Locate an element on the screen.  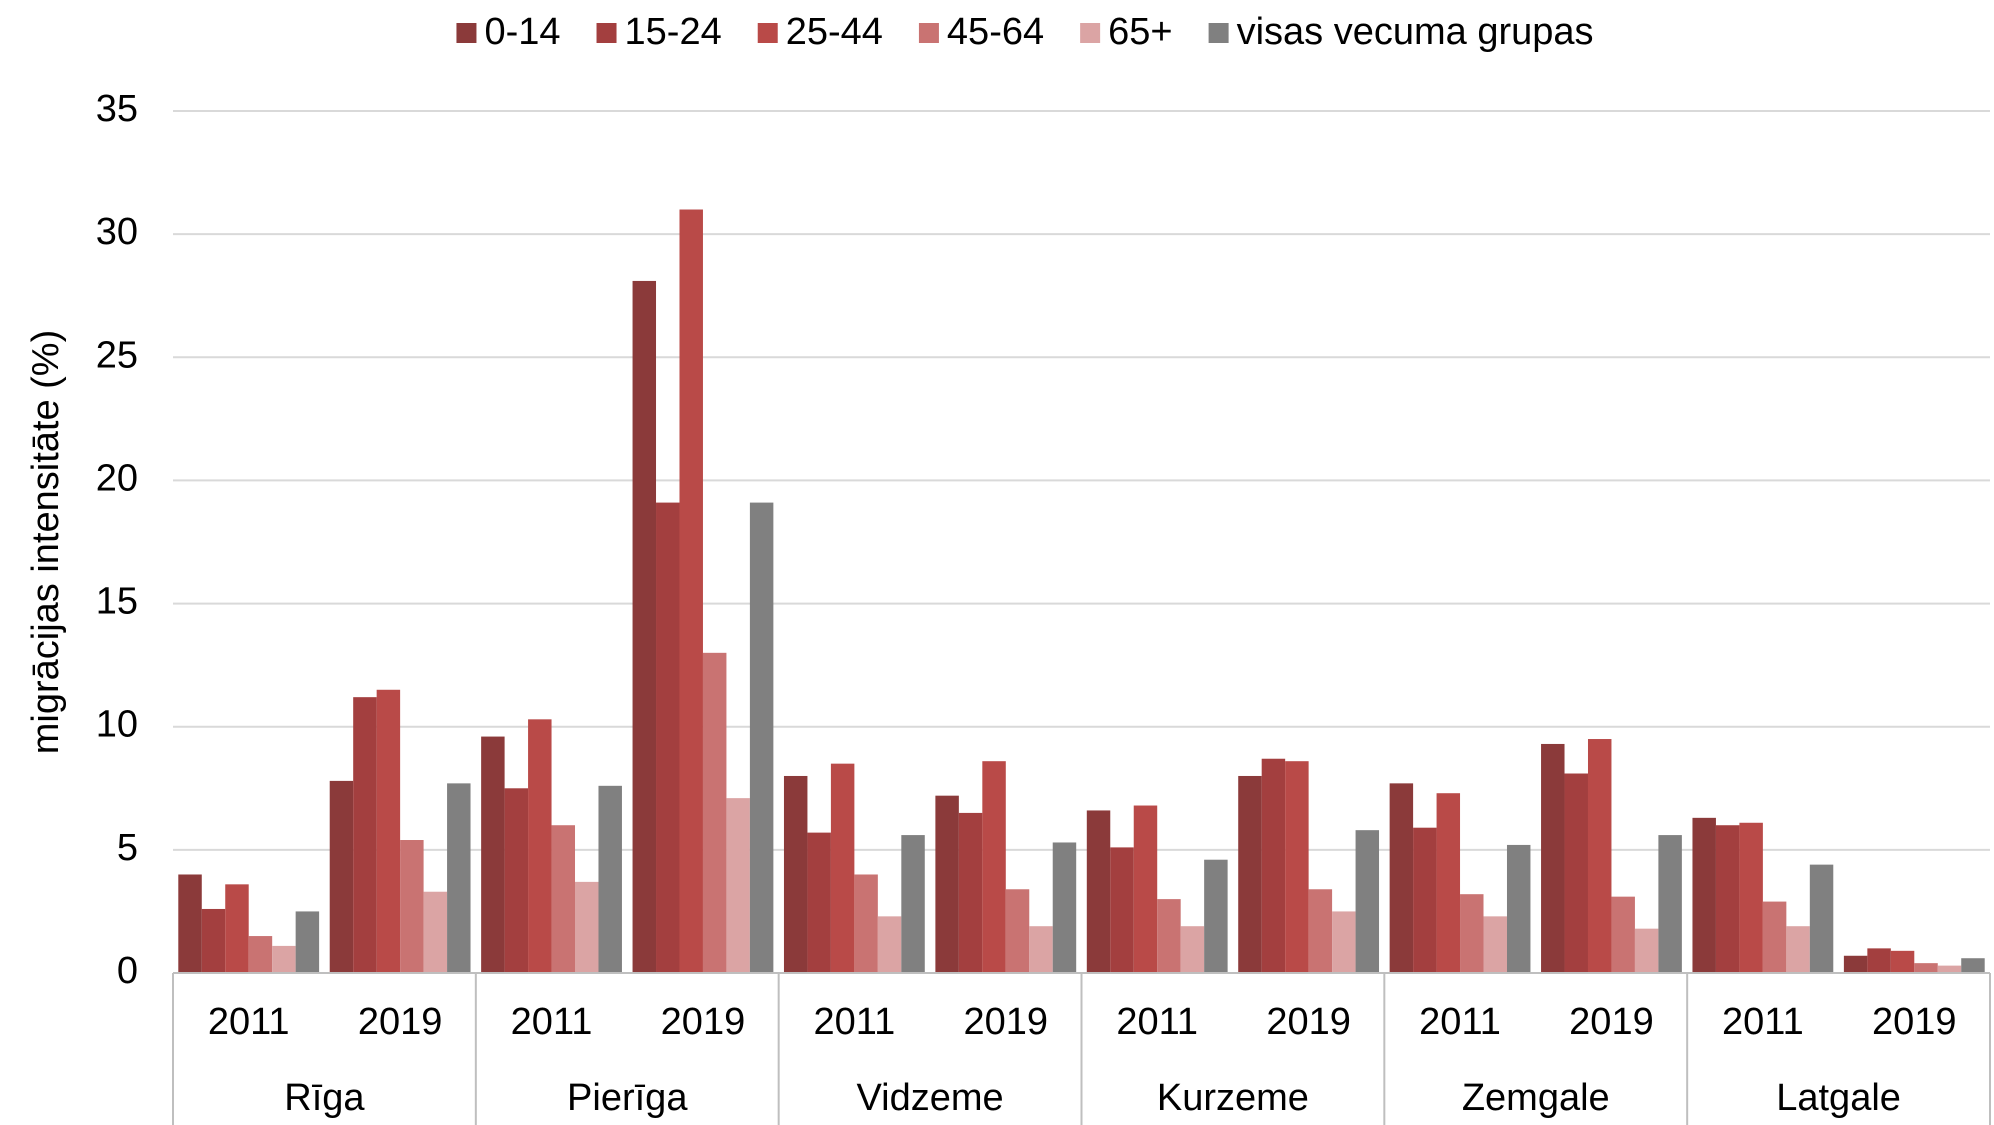
group-label: Latgale is located at coordinates (1838, 1098).